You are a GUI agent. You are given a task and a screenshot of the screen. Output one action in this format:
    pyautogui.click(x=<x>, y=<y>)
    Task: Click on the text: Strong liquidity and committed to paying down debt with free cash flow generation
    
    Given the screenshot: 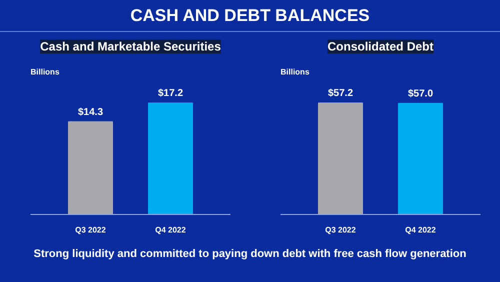 What is the action you would take?
    pyautogui.click(x=250, y=254)
    